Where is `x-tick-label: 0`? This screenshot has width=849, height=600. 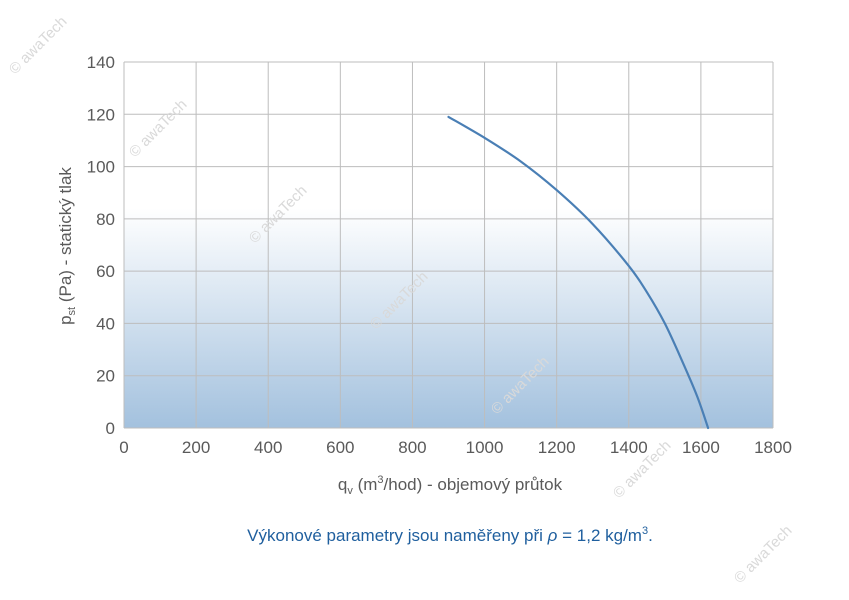 x-tick-label: 0 is located at coordinates (123, 447).